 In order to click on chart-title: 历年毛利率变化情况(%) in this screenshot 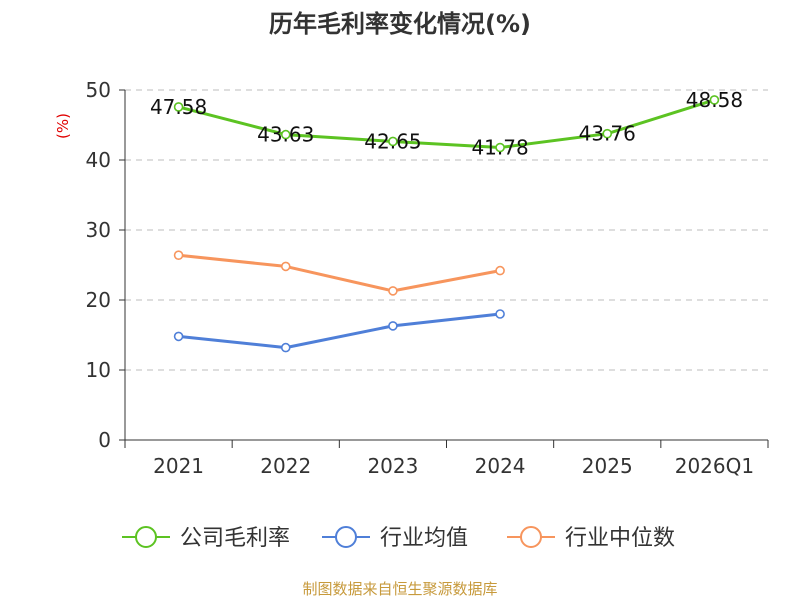, I will do `click(400, 24)`.